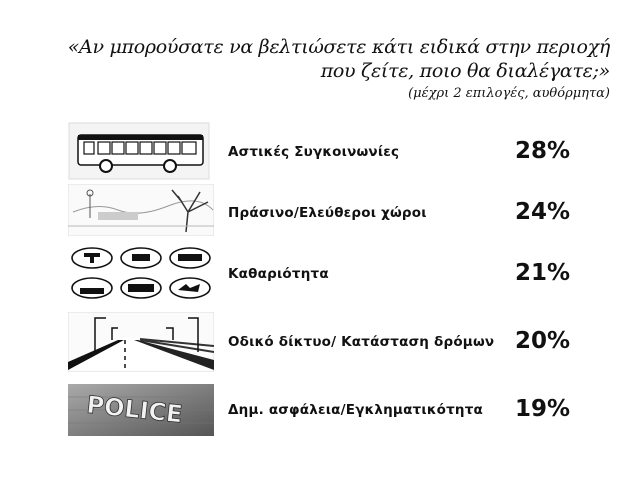  Describe the element at coordinates (314, 152) in the screenshot. I see `item-label: Αστικές Συγκοινωνίες` at that location.